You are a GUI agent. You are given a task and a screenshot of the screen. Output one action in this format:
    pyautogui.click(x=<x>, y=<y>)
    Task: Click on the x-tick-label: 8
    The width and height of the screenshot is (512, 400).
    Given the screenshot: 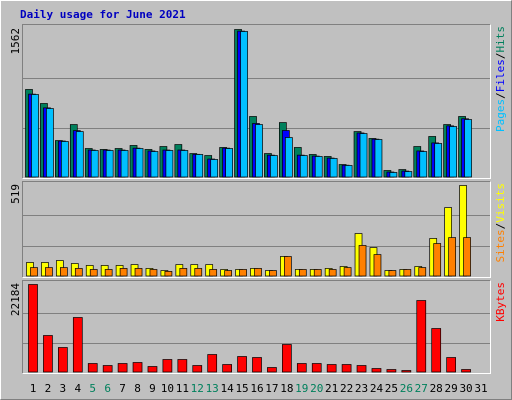 What is the action you would take?
    pyautogui.click(x=137, y=388)
    